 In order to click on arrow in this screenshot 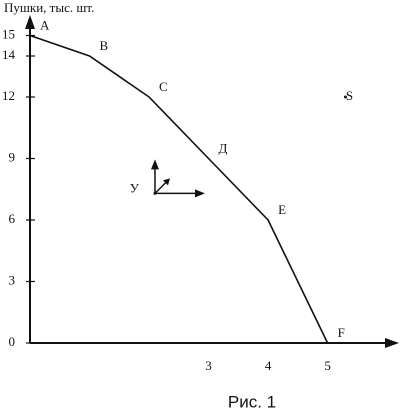, I will do `click(161, 187)`.